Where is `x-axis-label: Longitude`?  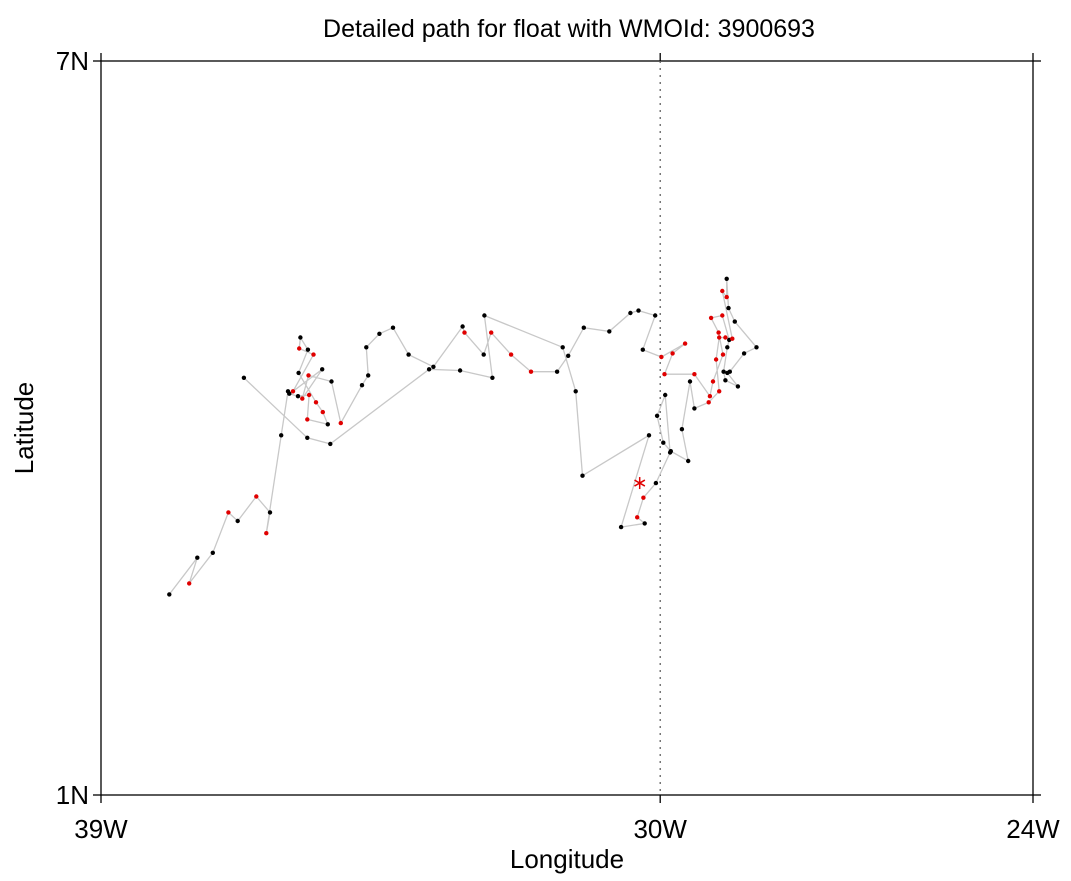 x-axis-label: Longitude is located at coordinates (567, 859).